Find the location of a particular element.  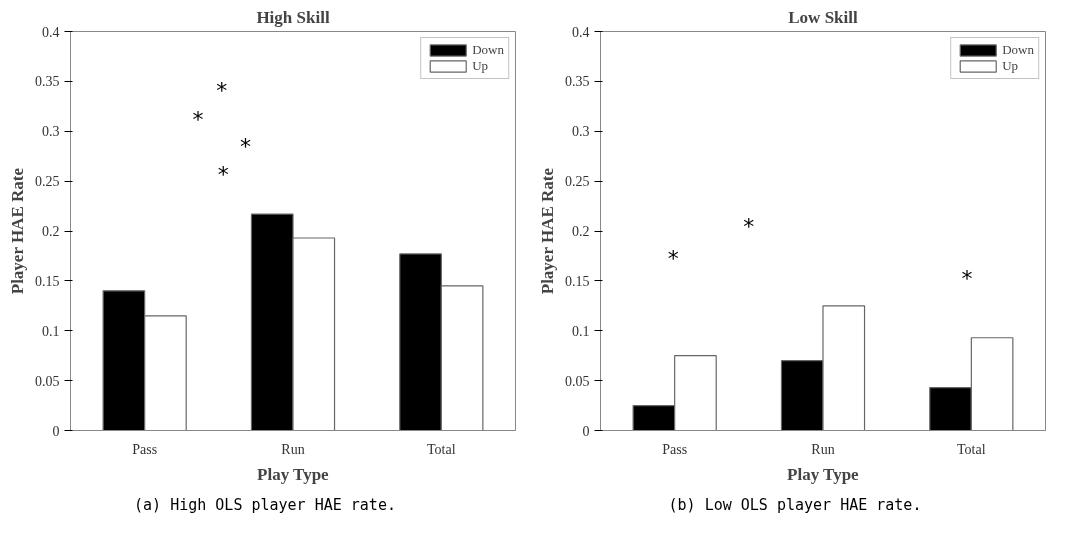

text: (b) Low OLS player HAE rate. is located at coordinates (795, 505).